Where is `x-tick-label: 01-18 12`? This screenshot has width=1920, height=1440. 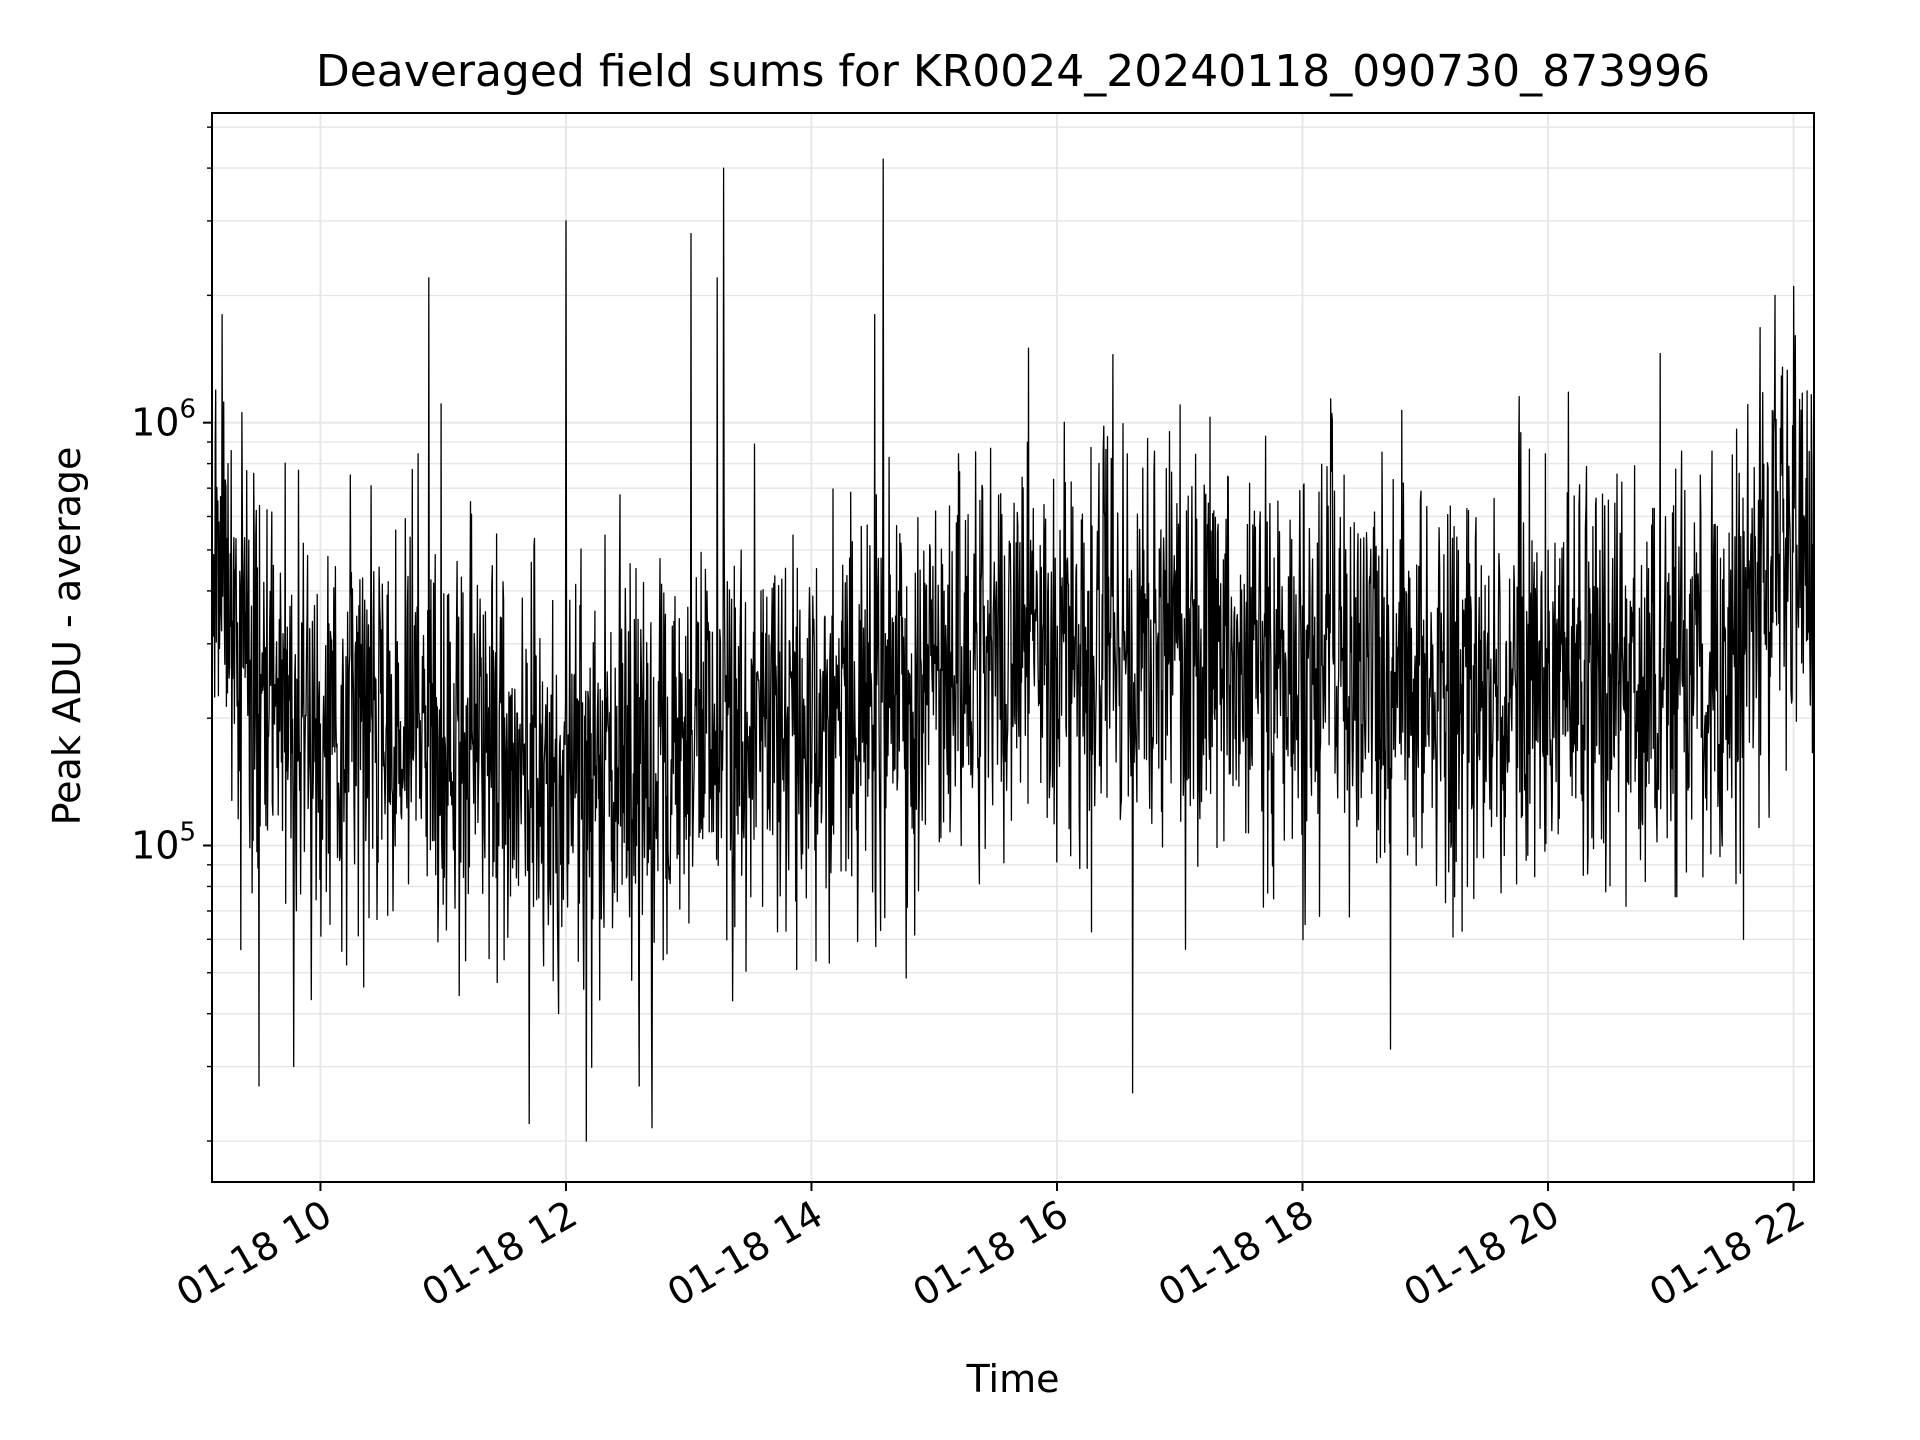 x-tick-label: 01-18 12 is located at coordinates (499, 1254).